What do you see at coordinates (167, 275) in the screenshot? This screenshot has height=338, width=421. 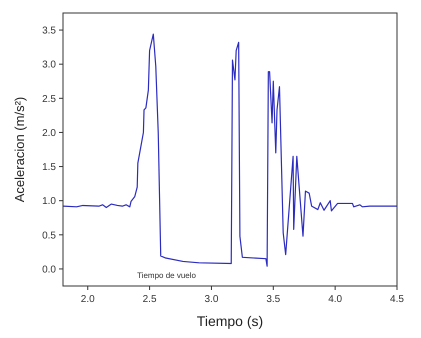 I see `annotation: Tiempo de vuelo` at bounding box center [167, 275].